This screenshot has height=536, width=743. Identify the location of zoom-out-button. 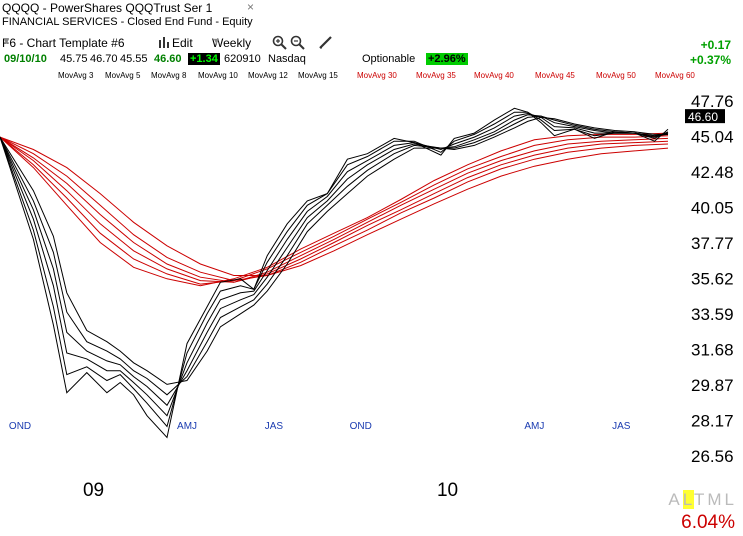
(297, 44).